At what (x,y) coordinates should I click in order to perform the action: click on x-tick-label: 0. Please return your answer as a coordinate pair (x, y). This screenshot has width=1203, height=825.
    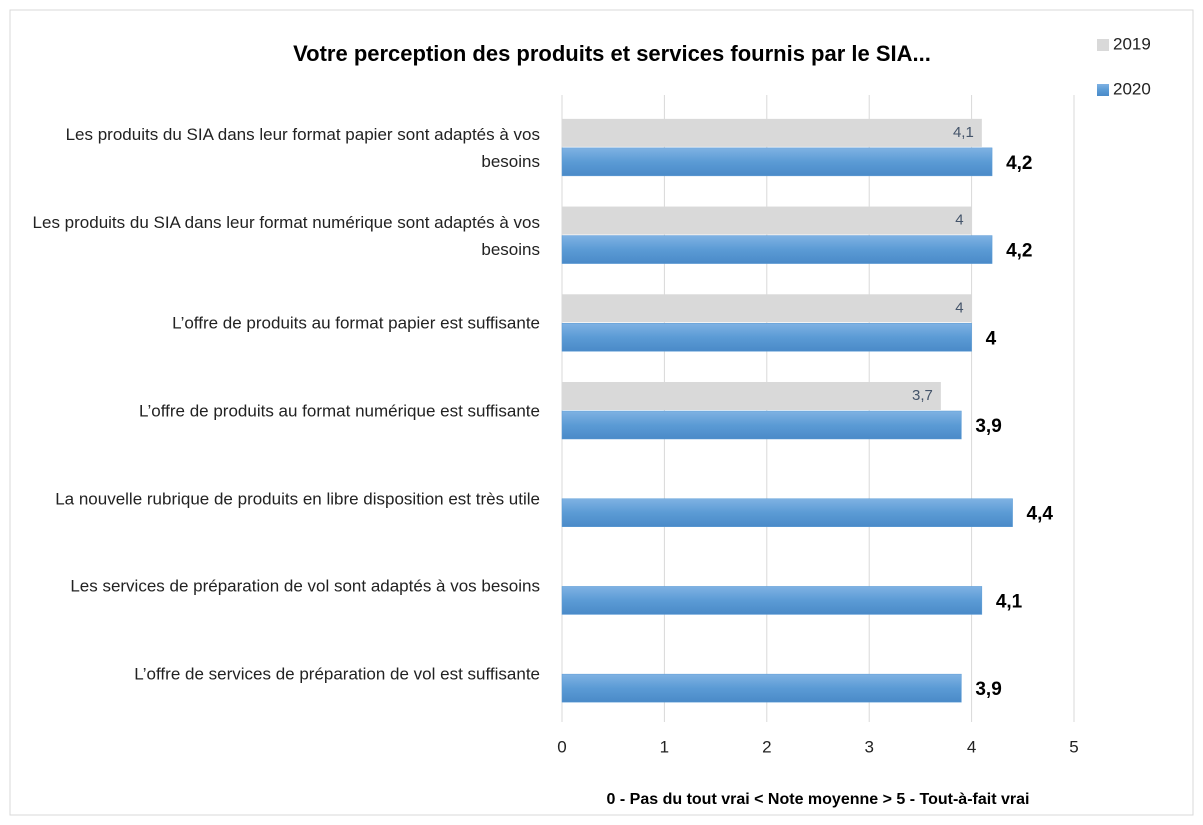
    Looking at the image, I should click on (561, 746).